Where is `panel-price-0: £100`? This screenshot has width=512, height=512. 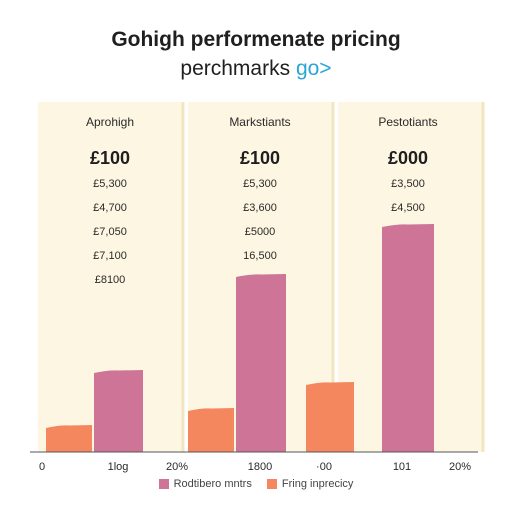
panel-price-0: £100 is located at coordinates (110, 158).